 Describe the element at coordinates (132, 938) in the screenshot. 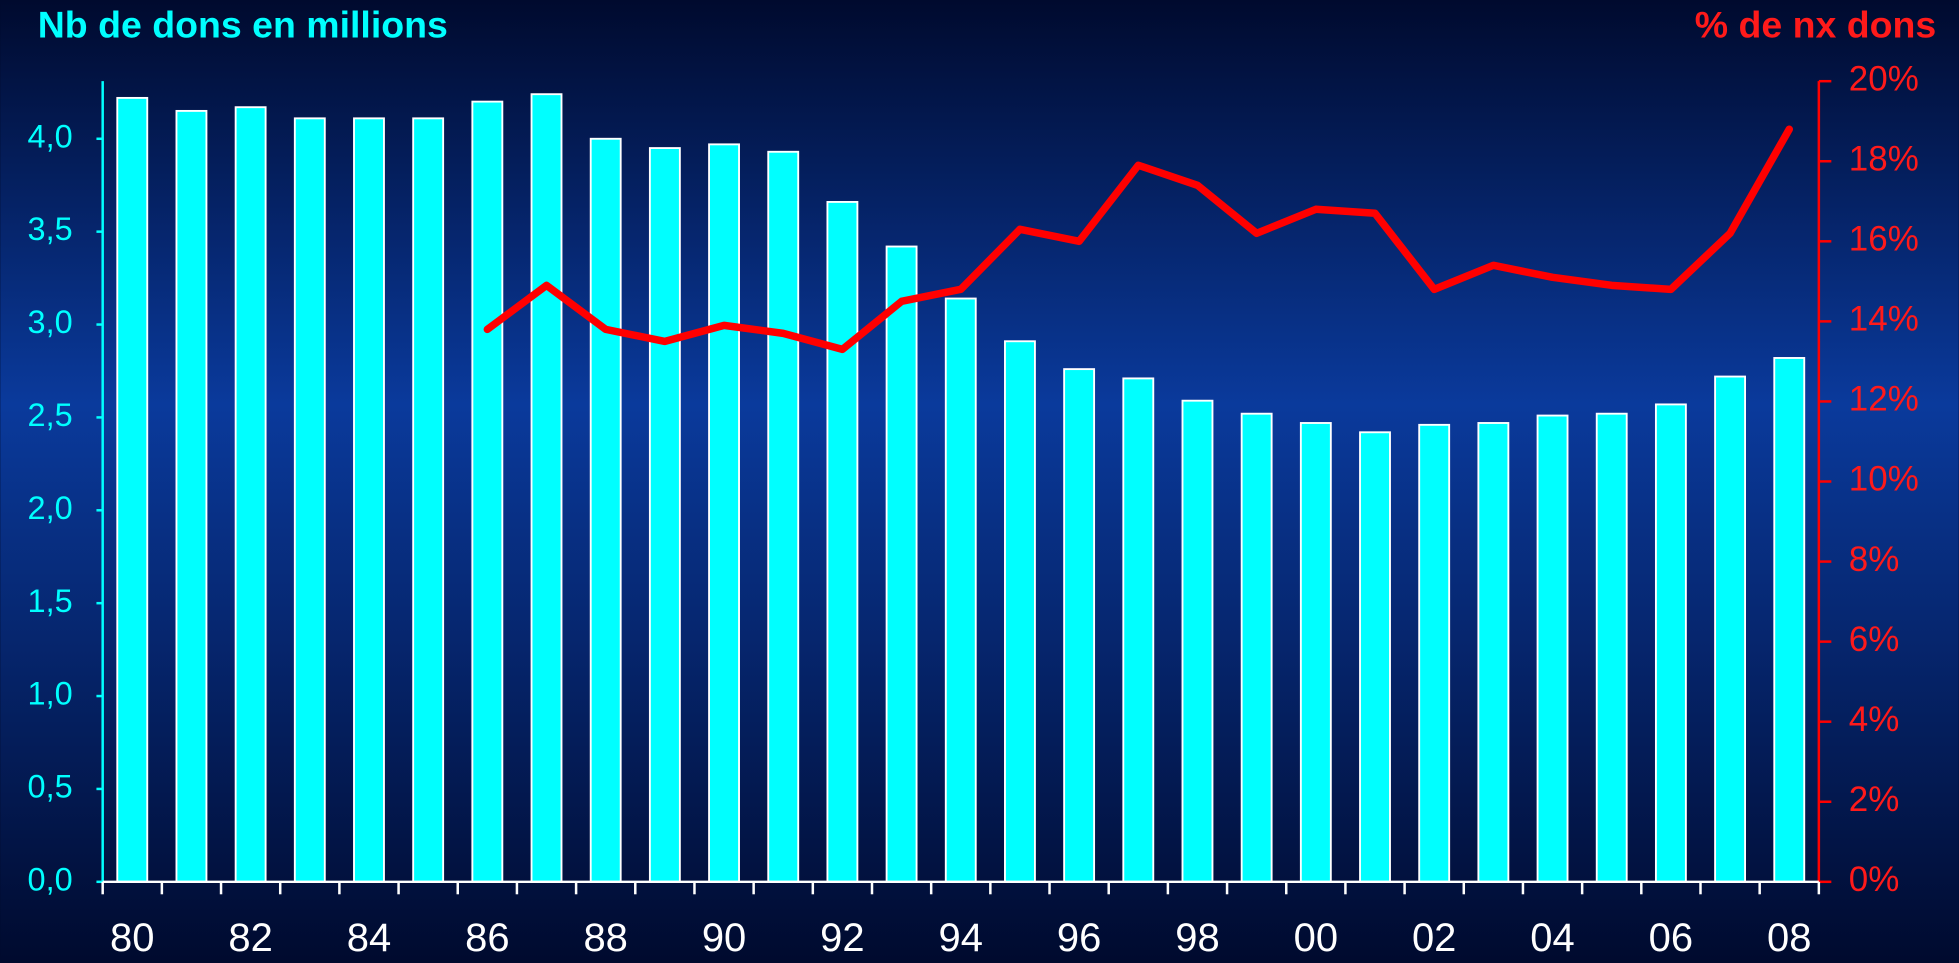

I see `x-tick-label: 80` at that location.